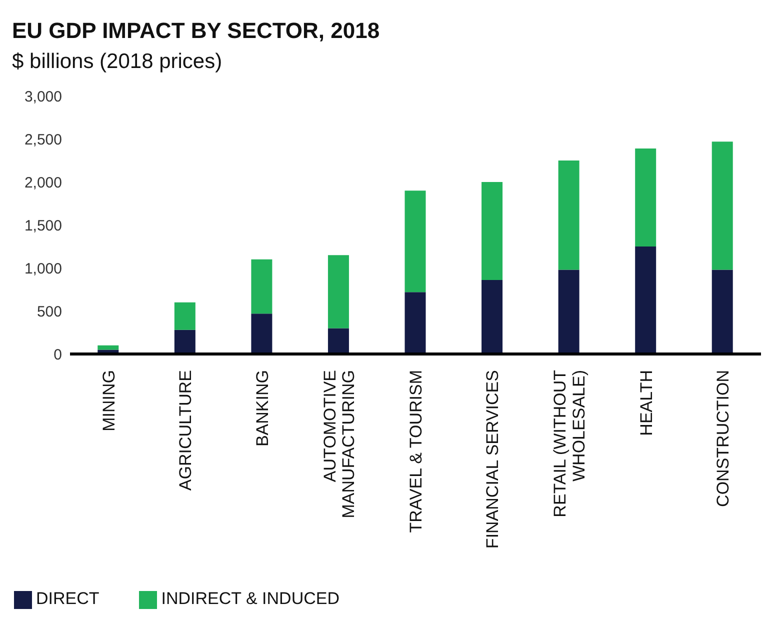 The width and height of the screenshot is (777, 643). I want to click on x-tick-label: TRAVEL & TOURISM, so click(416, 451).